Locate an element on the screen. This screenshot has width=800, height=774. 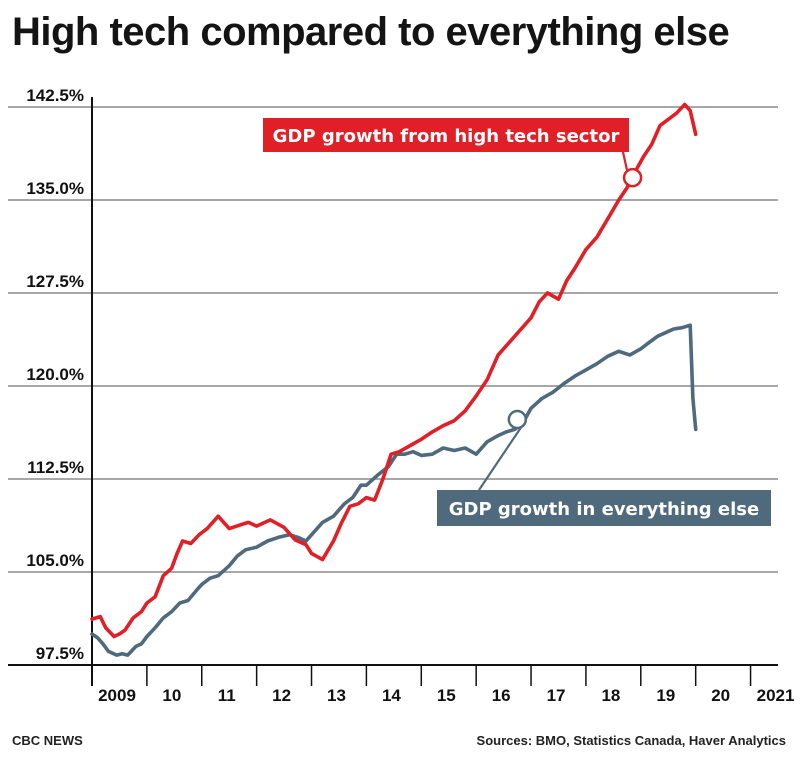
x-tick-label: 18 is located at coordinates (610, 695).